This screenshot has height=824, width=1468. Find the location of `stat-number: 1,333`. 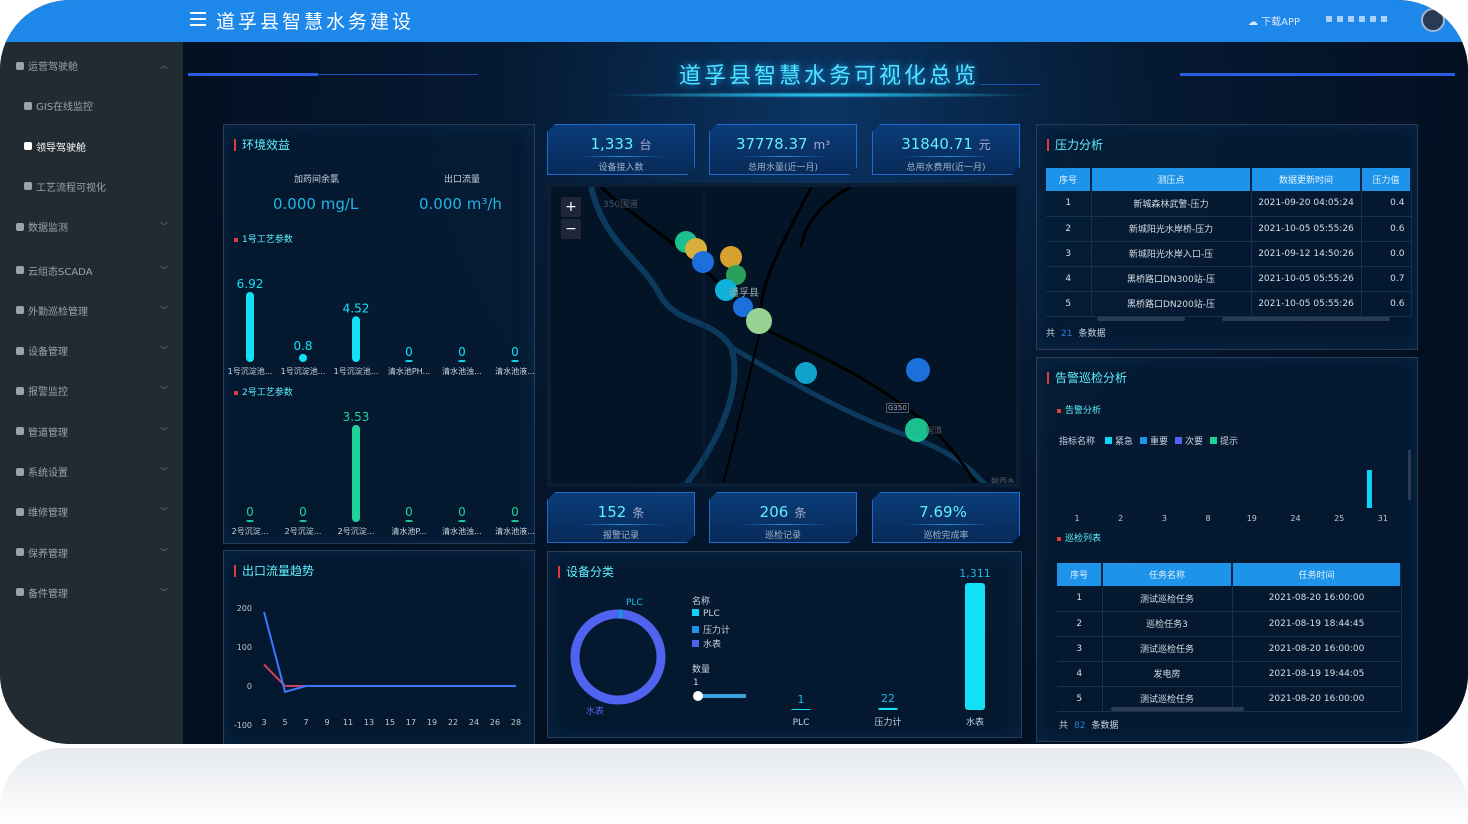

stat-number: 1,333 is located at coordinates (612, 144).